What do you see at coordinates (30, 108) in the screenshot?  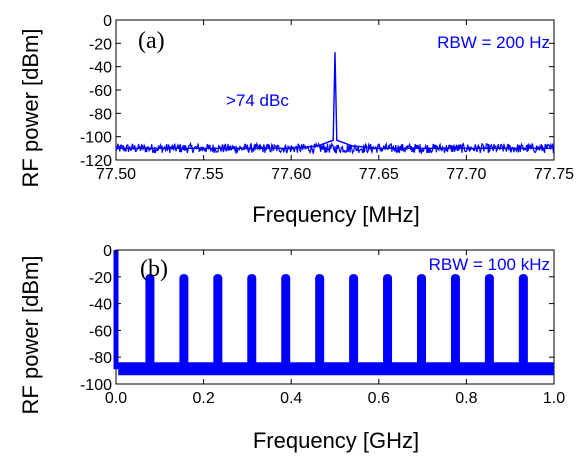 I see `panel-a-y-axis-label: RF power [dBm]` at bounding box center [30, 108].